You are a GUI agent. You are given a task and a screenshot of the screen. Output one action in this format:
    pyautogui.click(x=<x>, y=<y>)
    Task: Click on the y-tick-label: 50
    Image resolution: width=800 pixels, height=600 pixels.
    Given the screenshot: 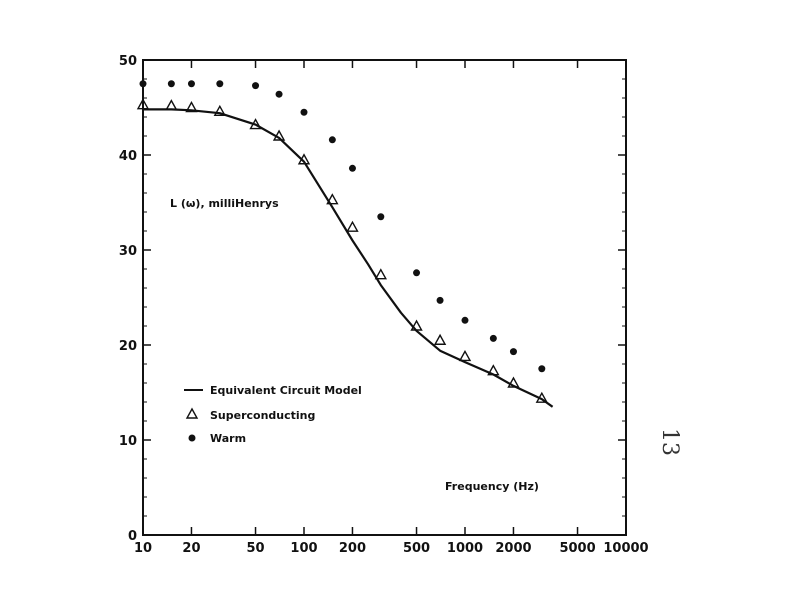 What is the action you would take?
    pyautogui.click(x=128, y=61)
    